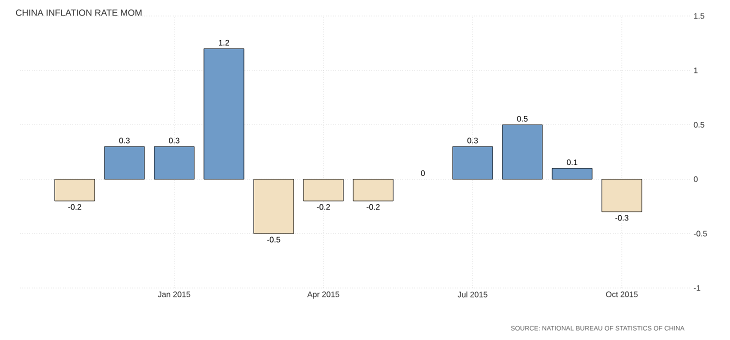 Image resolution: width=730 pixels, height=340 pixels. What do you see at coordinates (79, 13) in the screenshot?
I see `chart-title: CHINA INFLATION RATE MOM` at bounding box center [79, 13].